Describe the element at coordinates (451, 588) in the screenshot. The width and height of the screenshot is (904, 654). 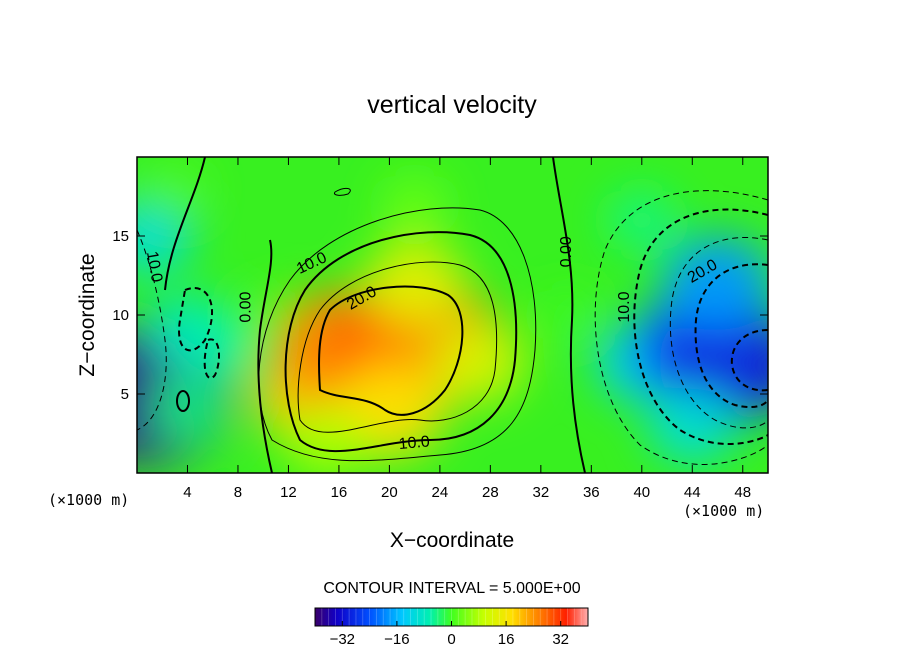
I see `contour-interval-text: CONTOUR INTERVAL = 5.000E+00` at that location.